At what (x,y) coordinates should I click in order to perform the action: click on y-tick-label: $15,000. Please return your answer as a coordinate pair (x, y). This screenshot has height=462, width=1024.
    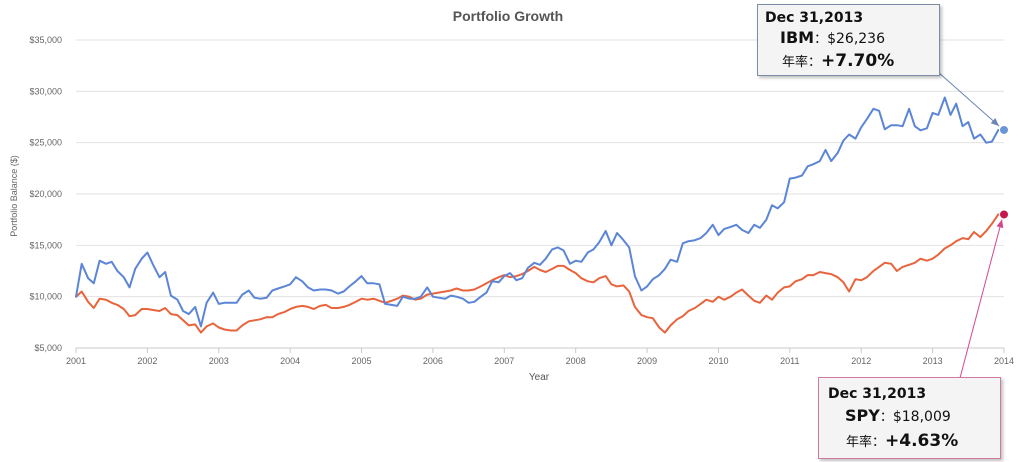
    Looking at the image, I should click on (45, 245).